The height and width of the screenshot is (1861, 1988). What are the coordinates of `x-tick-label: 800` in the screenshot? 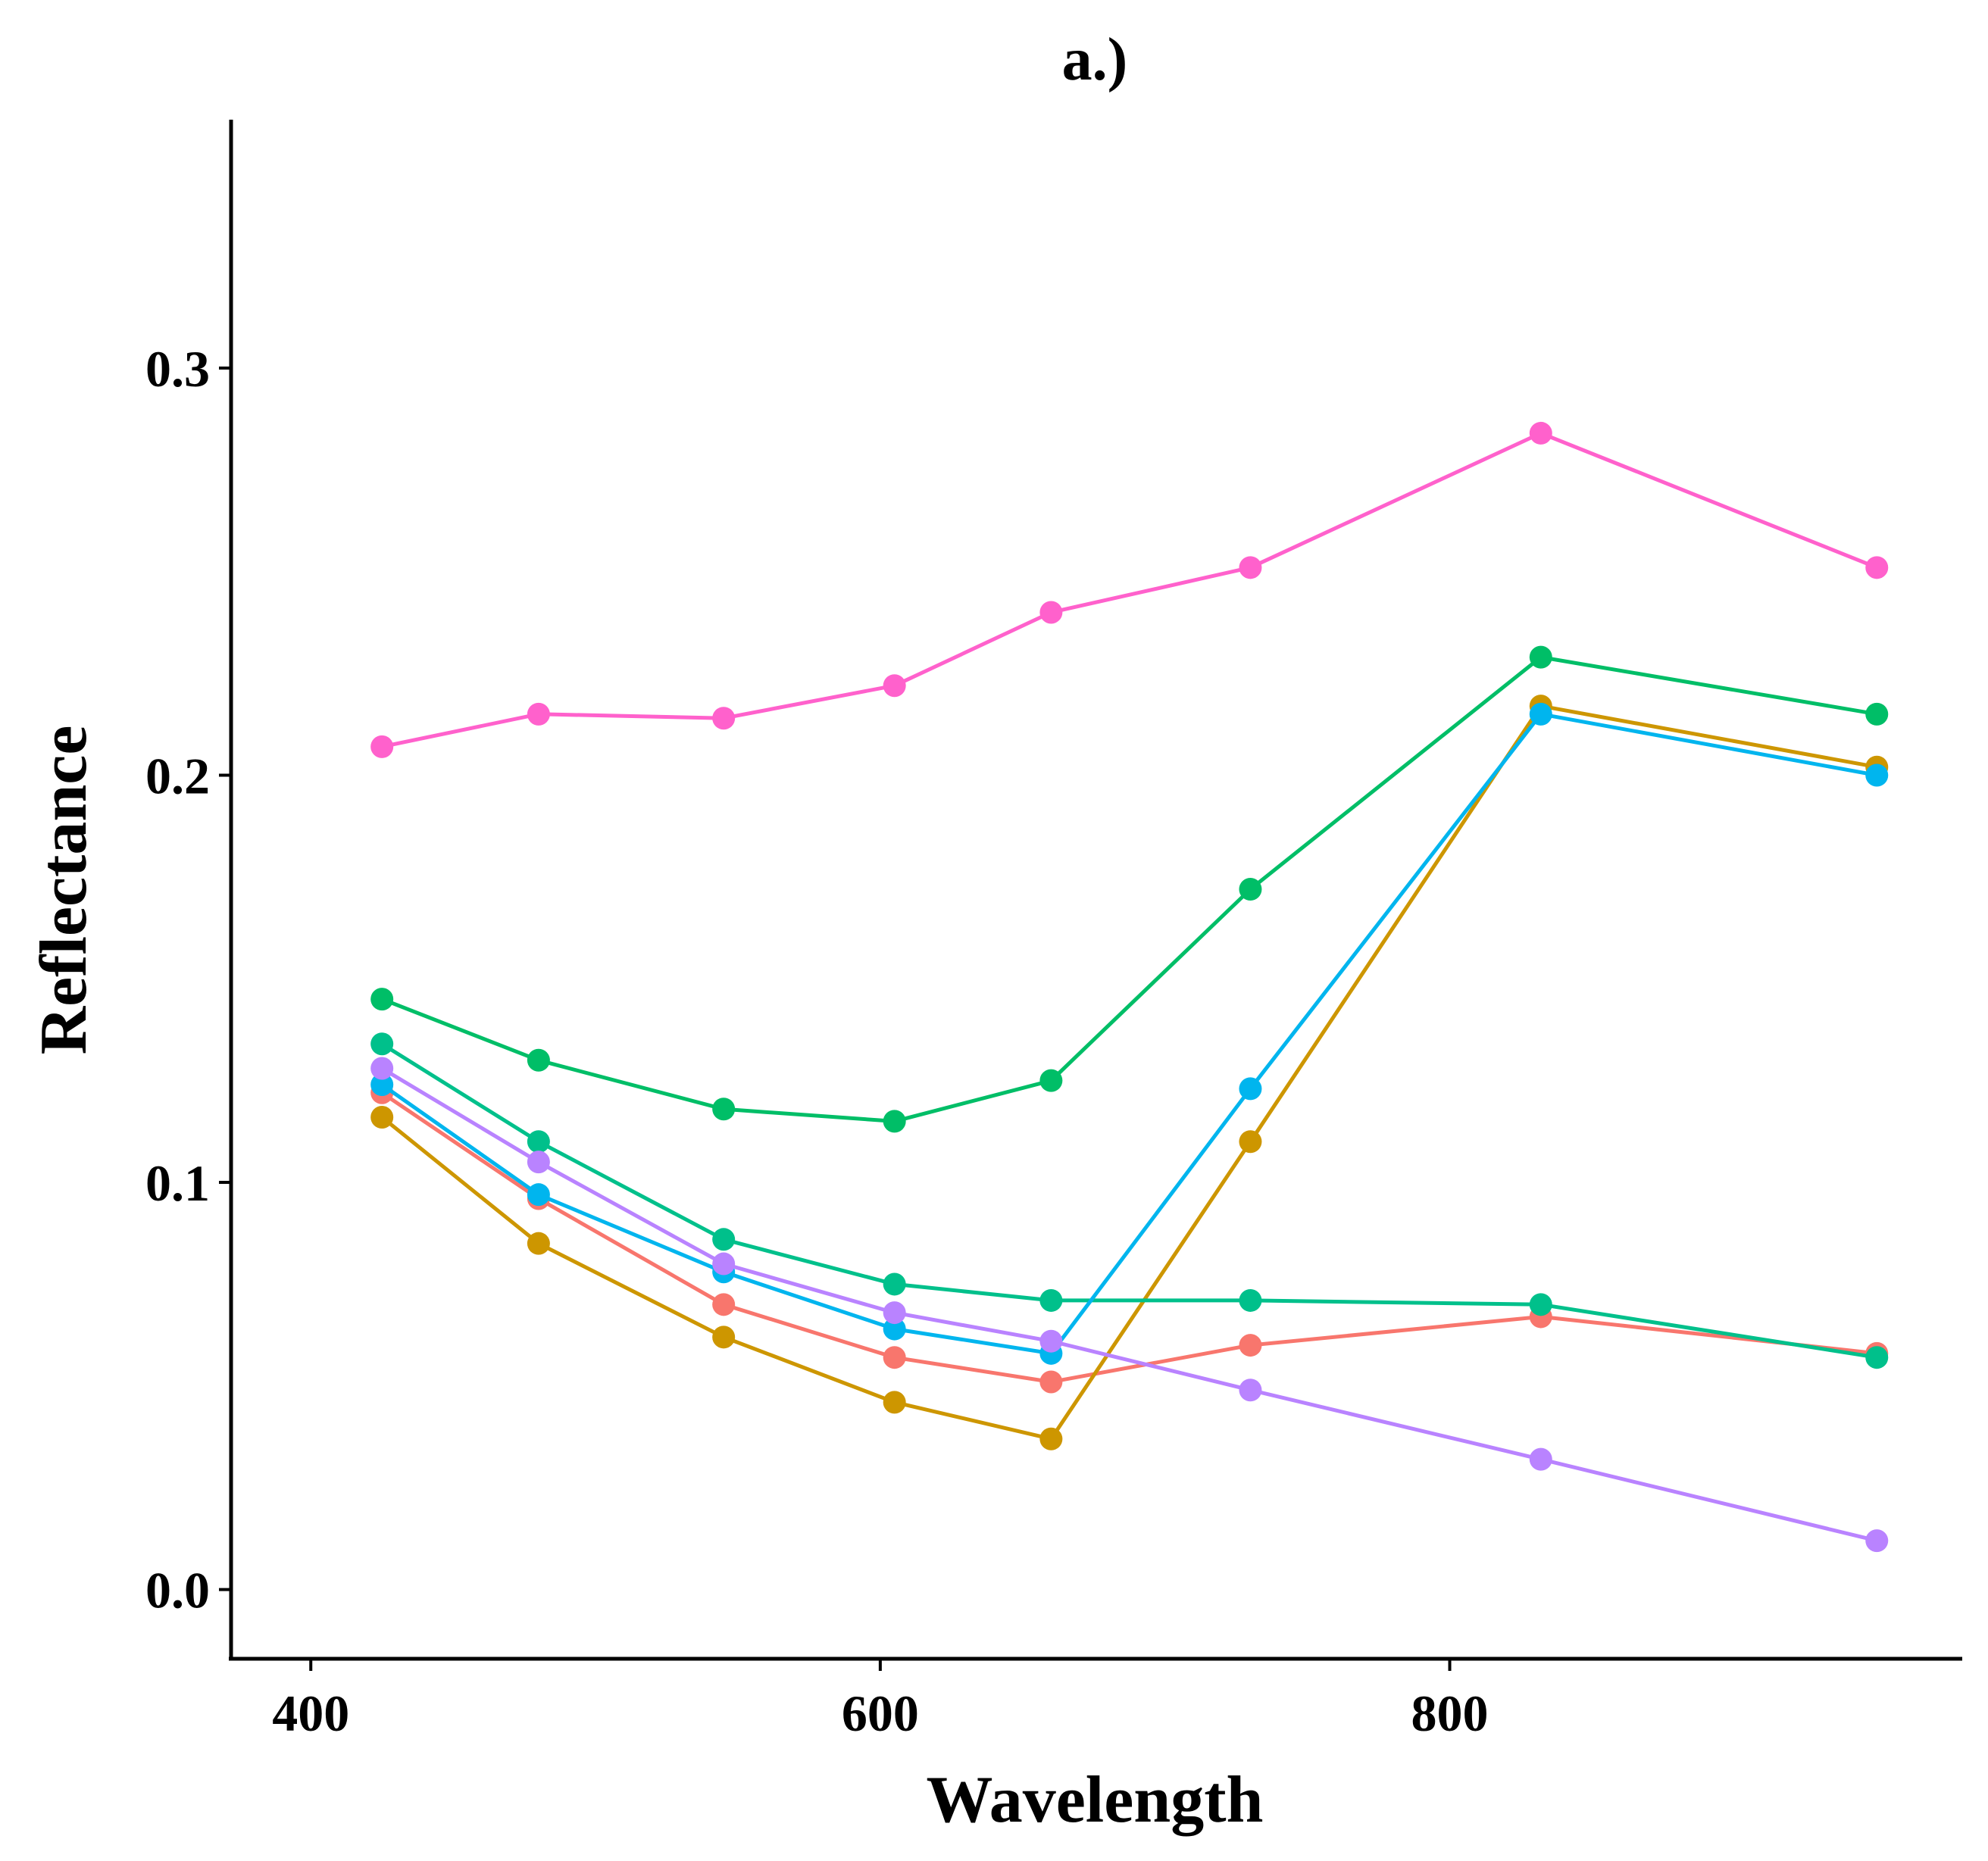 It's located at (1450, 1714).